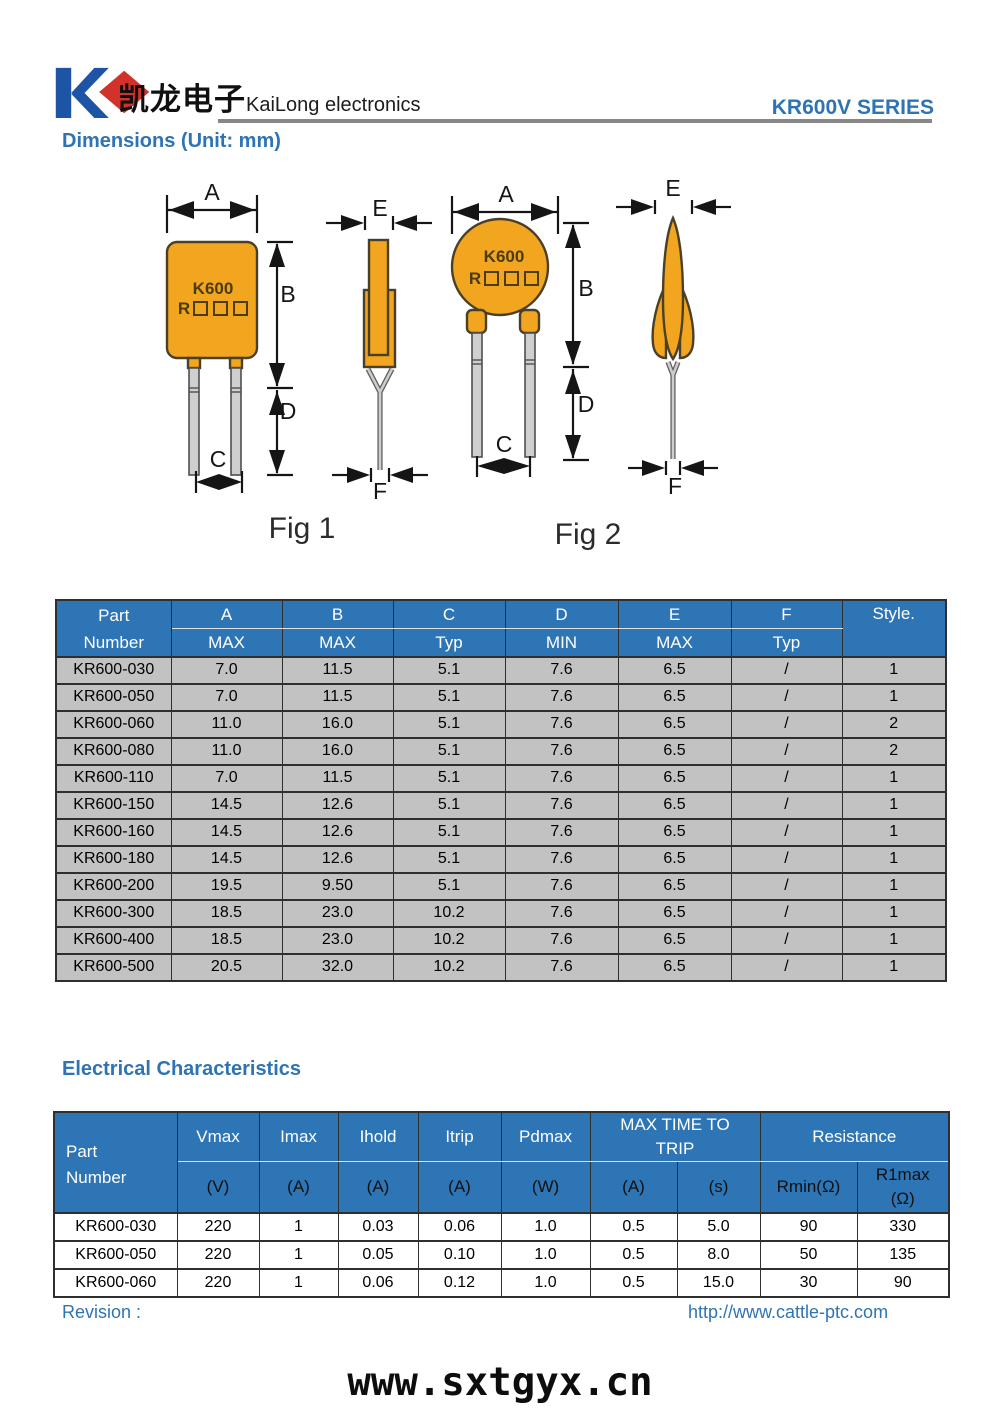  Describe the element at coordinates (903, 1227) in the screenshot. I see `table-cell: 330` at that location.